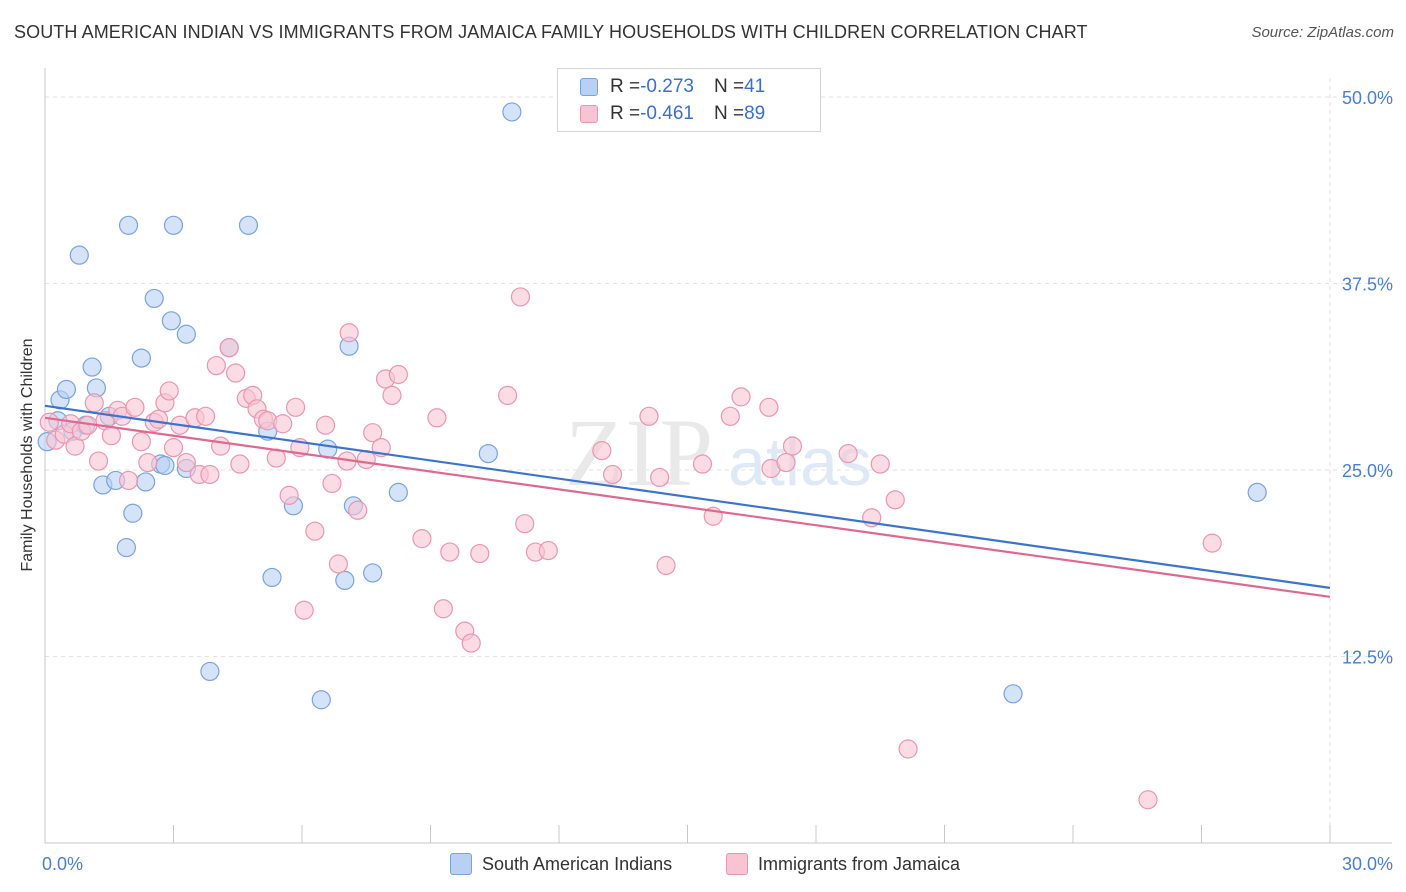  I want to click on legend-pink-swatch, so click(737, 864).